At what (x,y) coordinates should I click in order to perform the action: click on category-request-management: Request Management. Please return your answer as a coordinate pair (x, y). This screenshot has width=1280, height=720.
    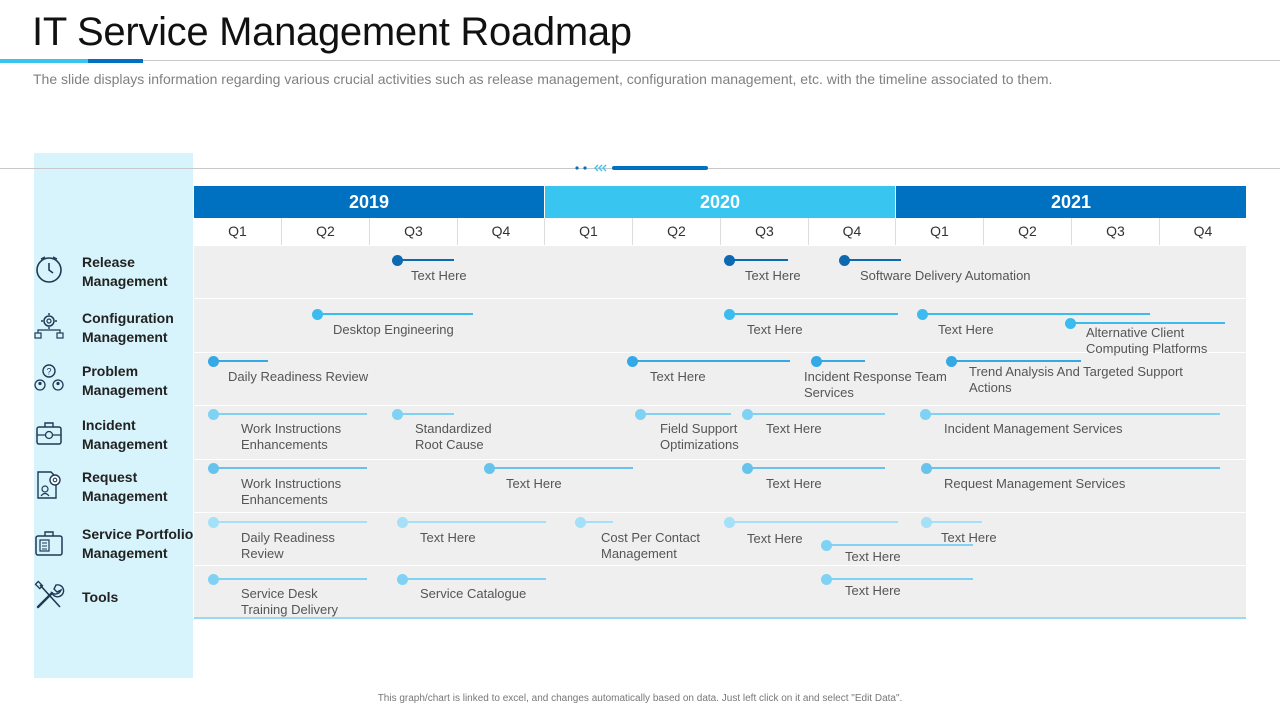
    Looking at the image, I should click on (125, 486).